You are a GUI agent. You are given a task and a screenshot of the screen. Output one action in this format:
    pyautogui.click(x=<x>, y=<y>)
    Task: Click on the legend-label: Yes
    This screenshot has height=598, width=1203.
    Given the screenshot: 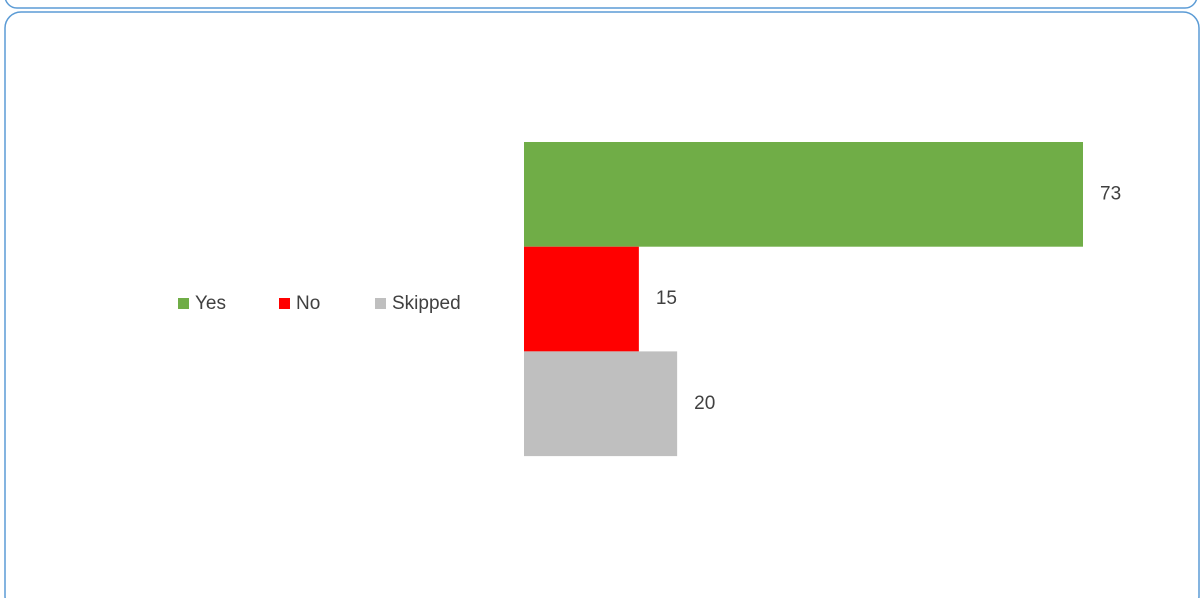 What is the action you would take?
    pyautogui.click(x=210, y=303)
    